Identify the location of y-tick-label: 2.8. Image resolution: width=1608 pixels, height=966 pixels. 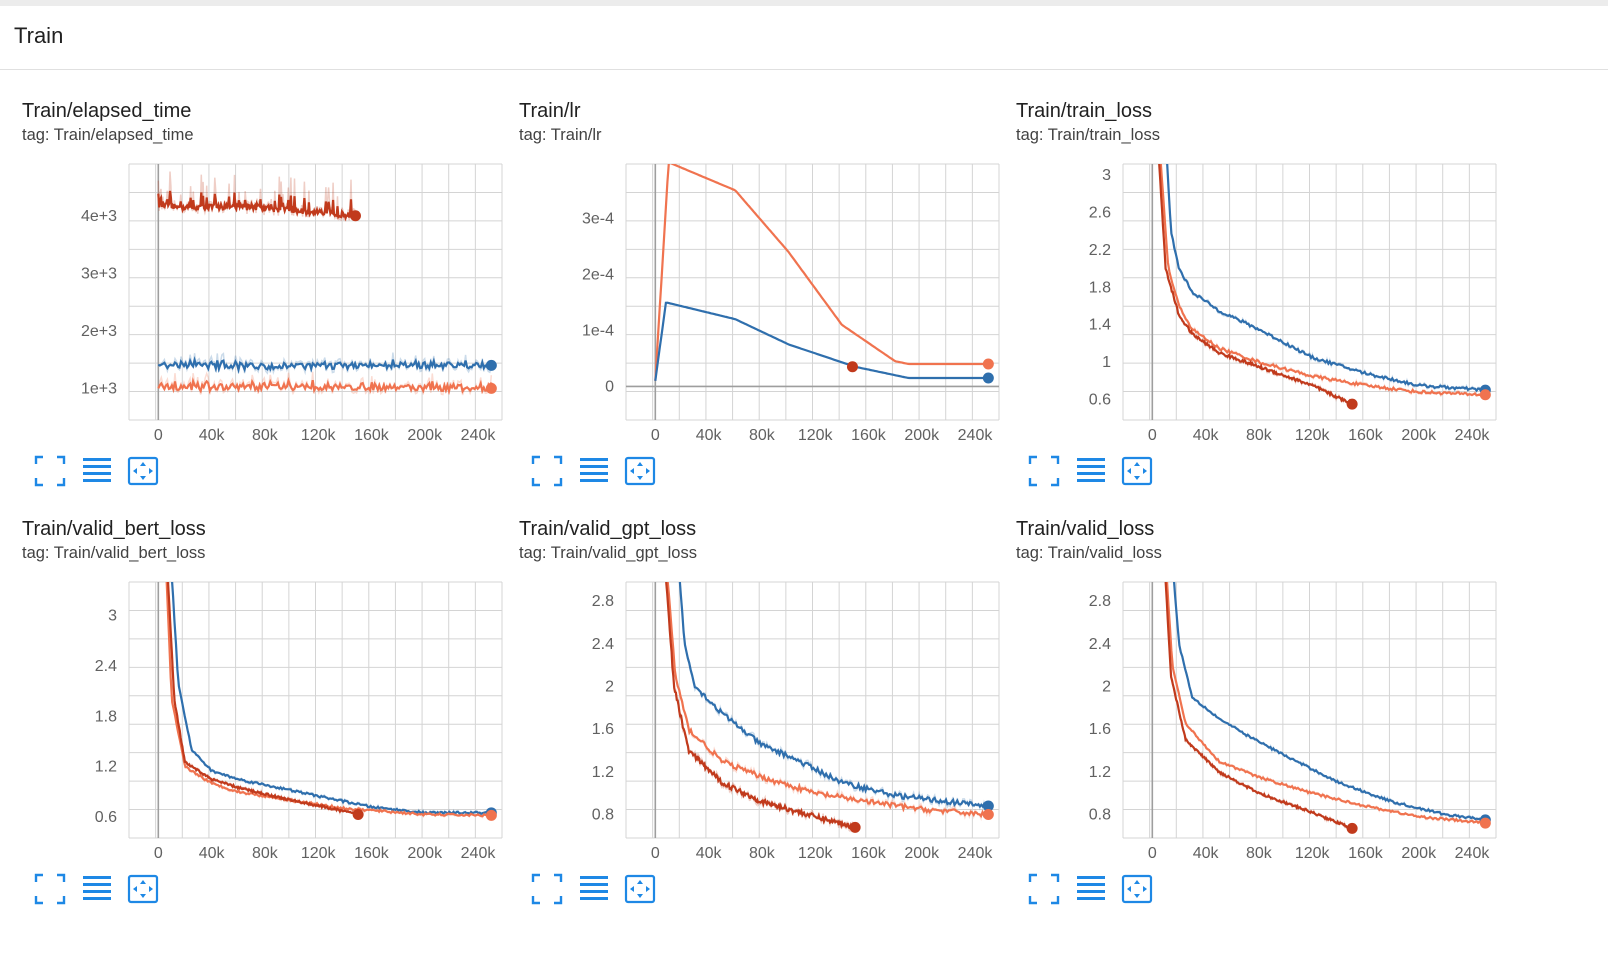
(603, 601).